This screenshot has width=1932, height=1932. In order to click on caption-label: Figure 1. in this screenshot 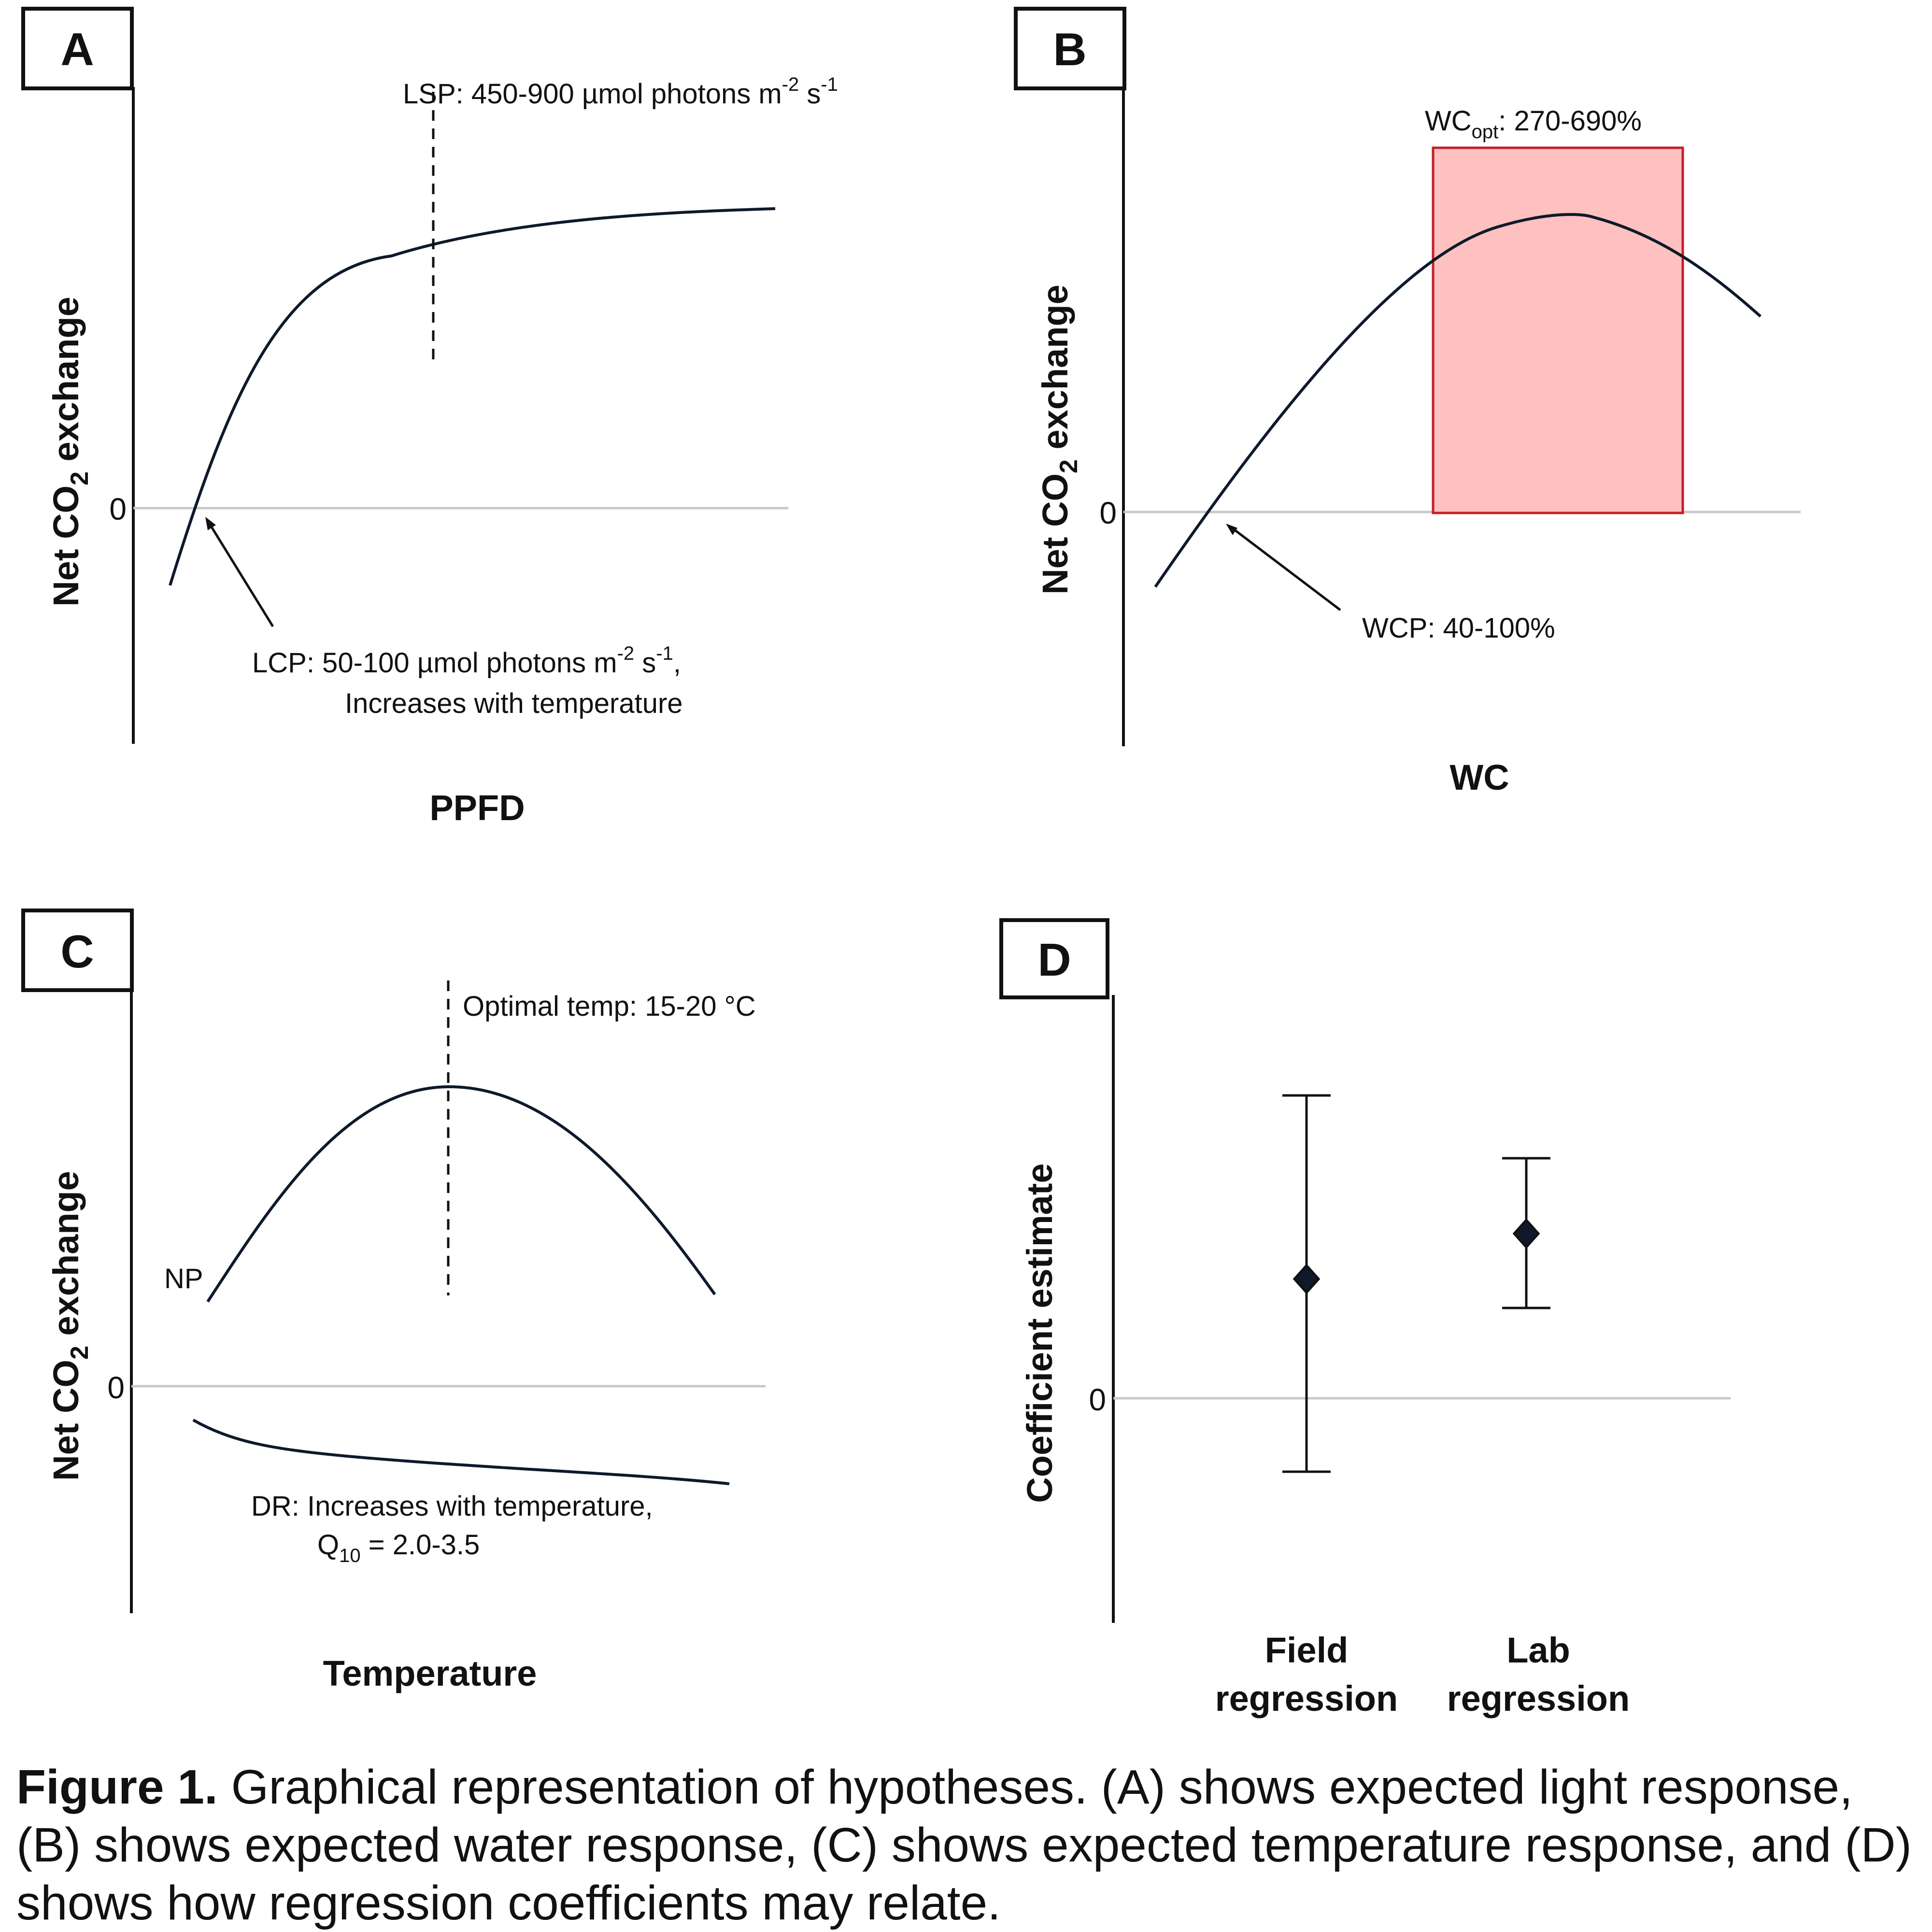, I will do `click(117, 1787)`.